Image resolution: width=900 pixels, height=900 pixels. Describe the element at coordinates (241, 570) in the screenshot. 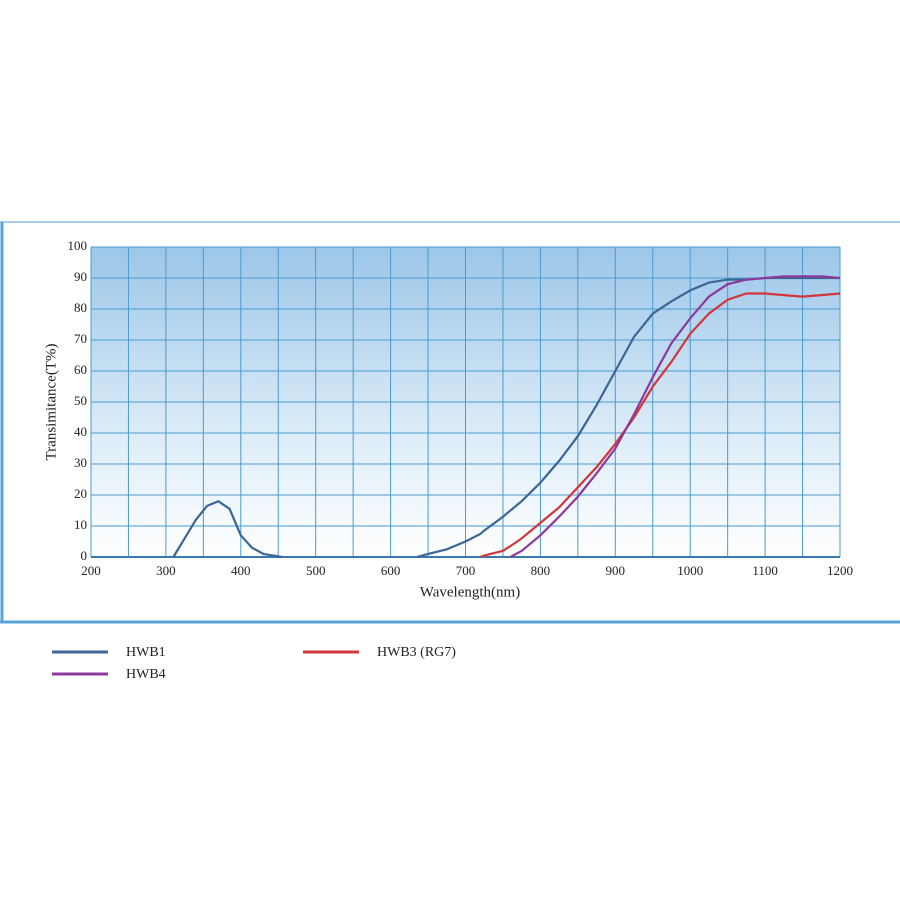

I see `x-tick-label: 400` at that location.